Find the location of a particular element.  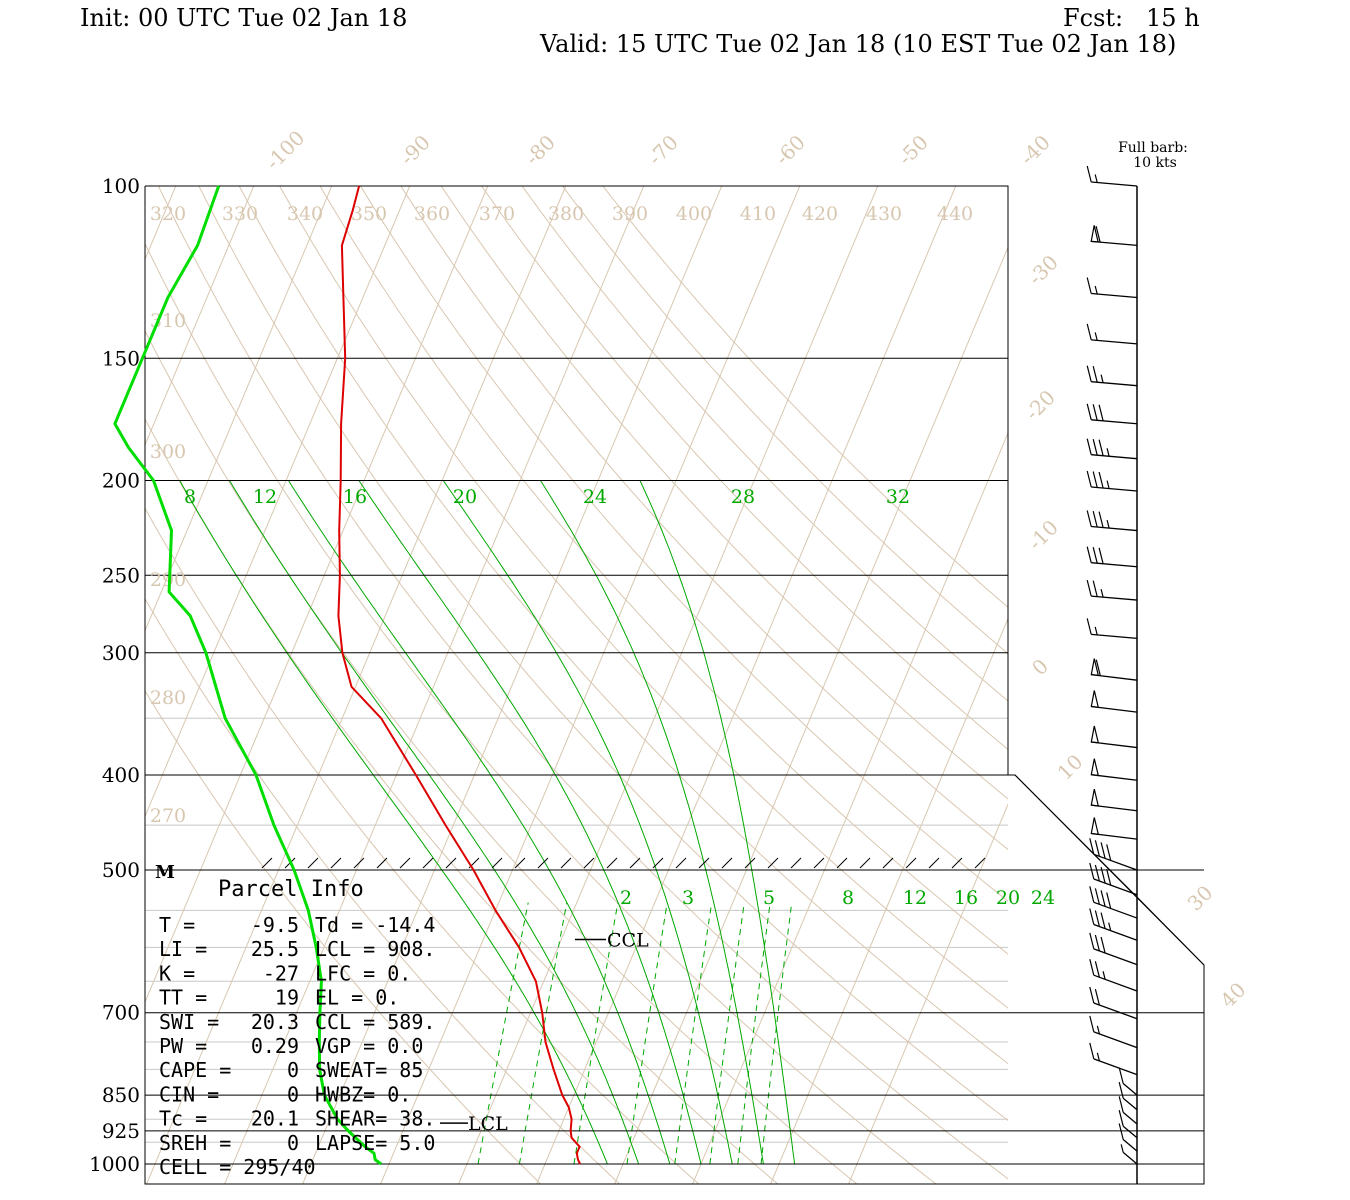

pressure-label: 500 is located at coordinates (121, 870).